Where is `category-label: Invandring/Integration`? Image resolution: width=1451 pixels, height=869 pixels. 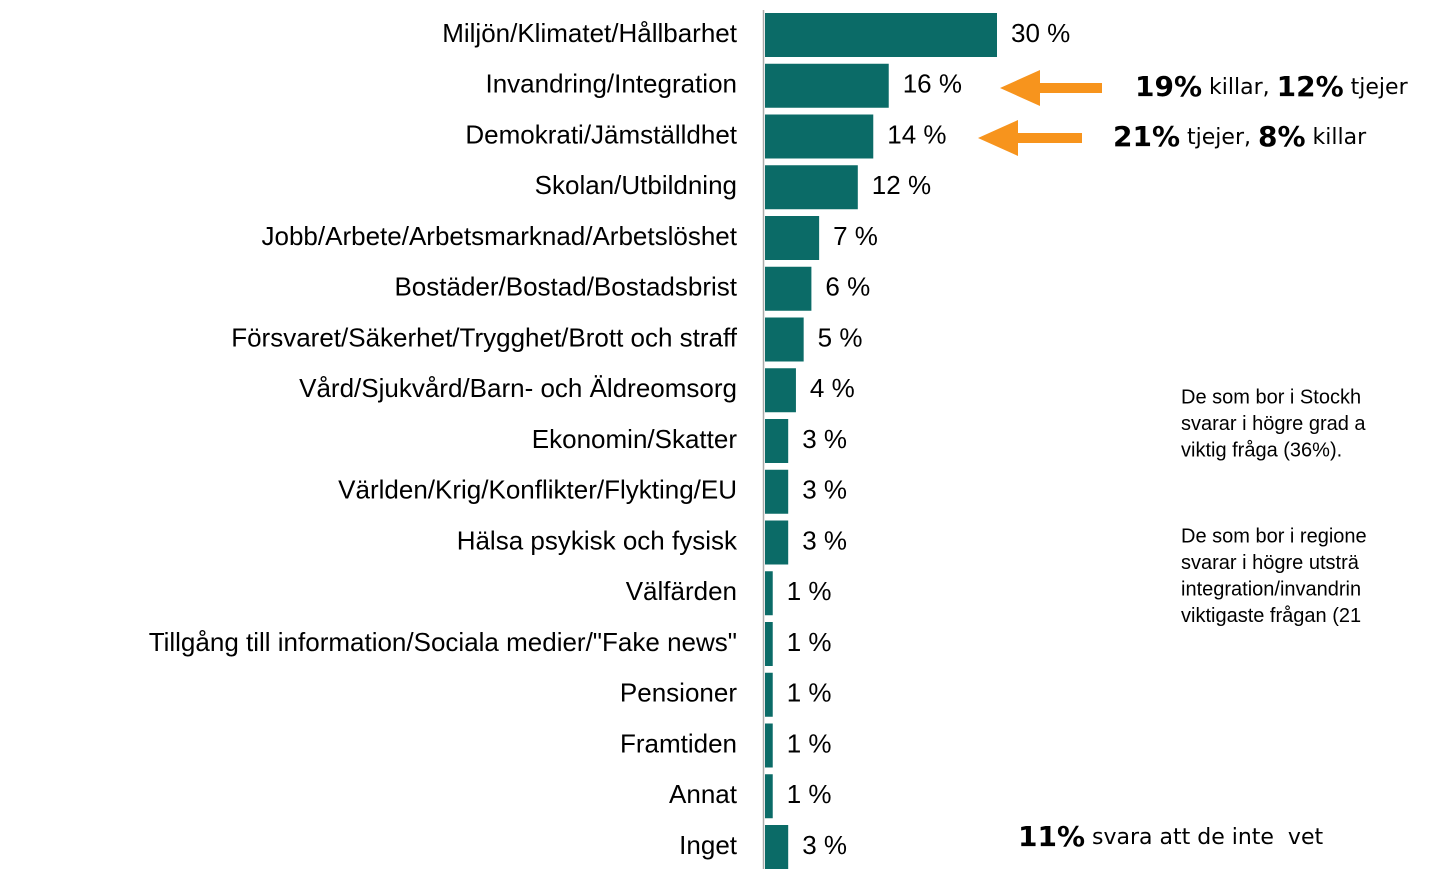
category-label: Invandring/Integration is located at coordinates (611, 84).